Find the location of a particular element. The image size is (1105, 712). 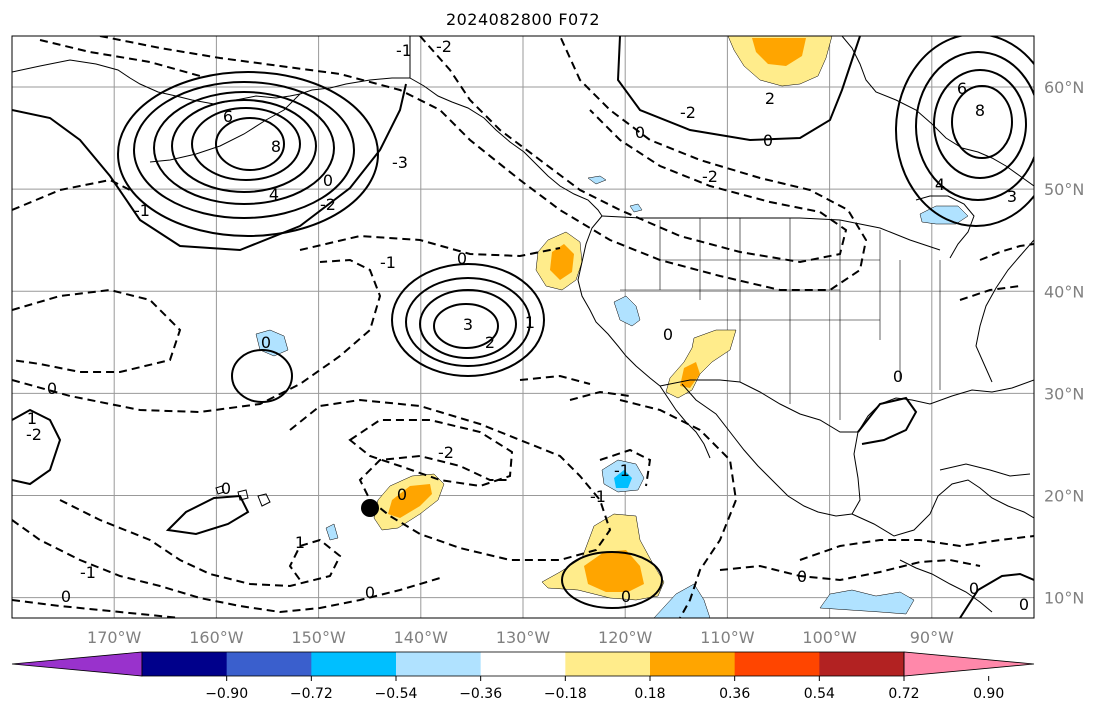

positive-patch-gulf-core is located at coordinates (779, 52).